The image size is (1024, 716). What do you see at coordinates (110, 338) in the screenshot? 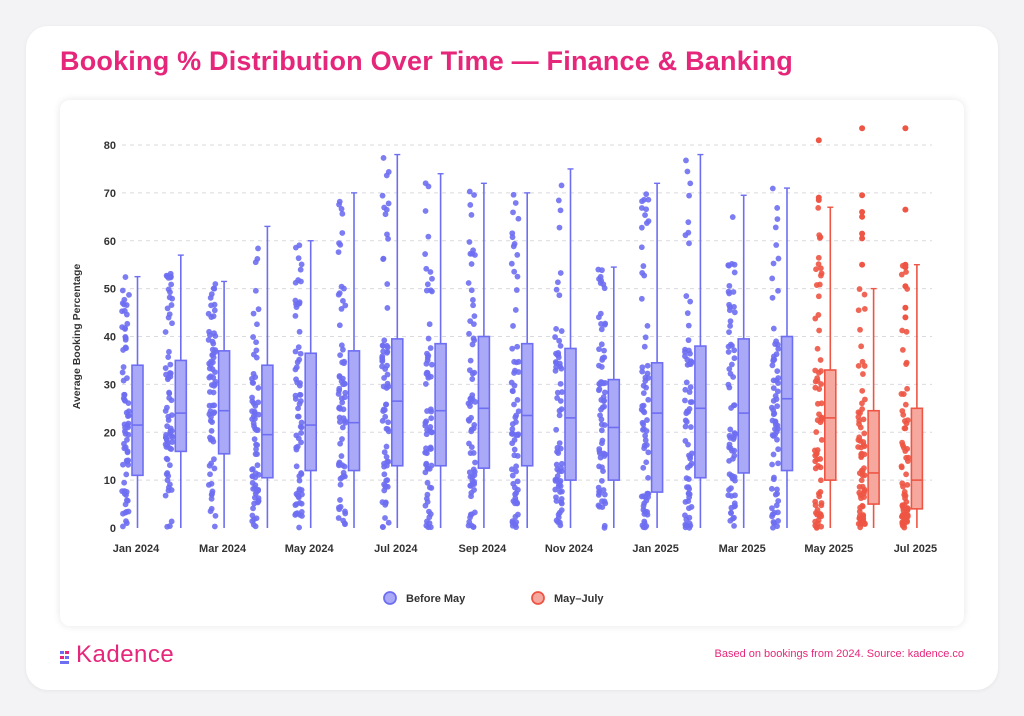
I see `y-tick-label: 40` at bounding box center [110, 338].